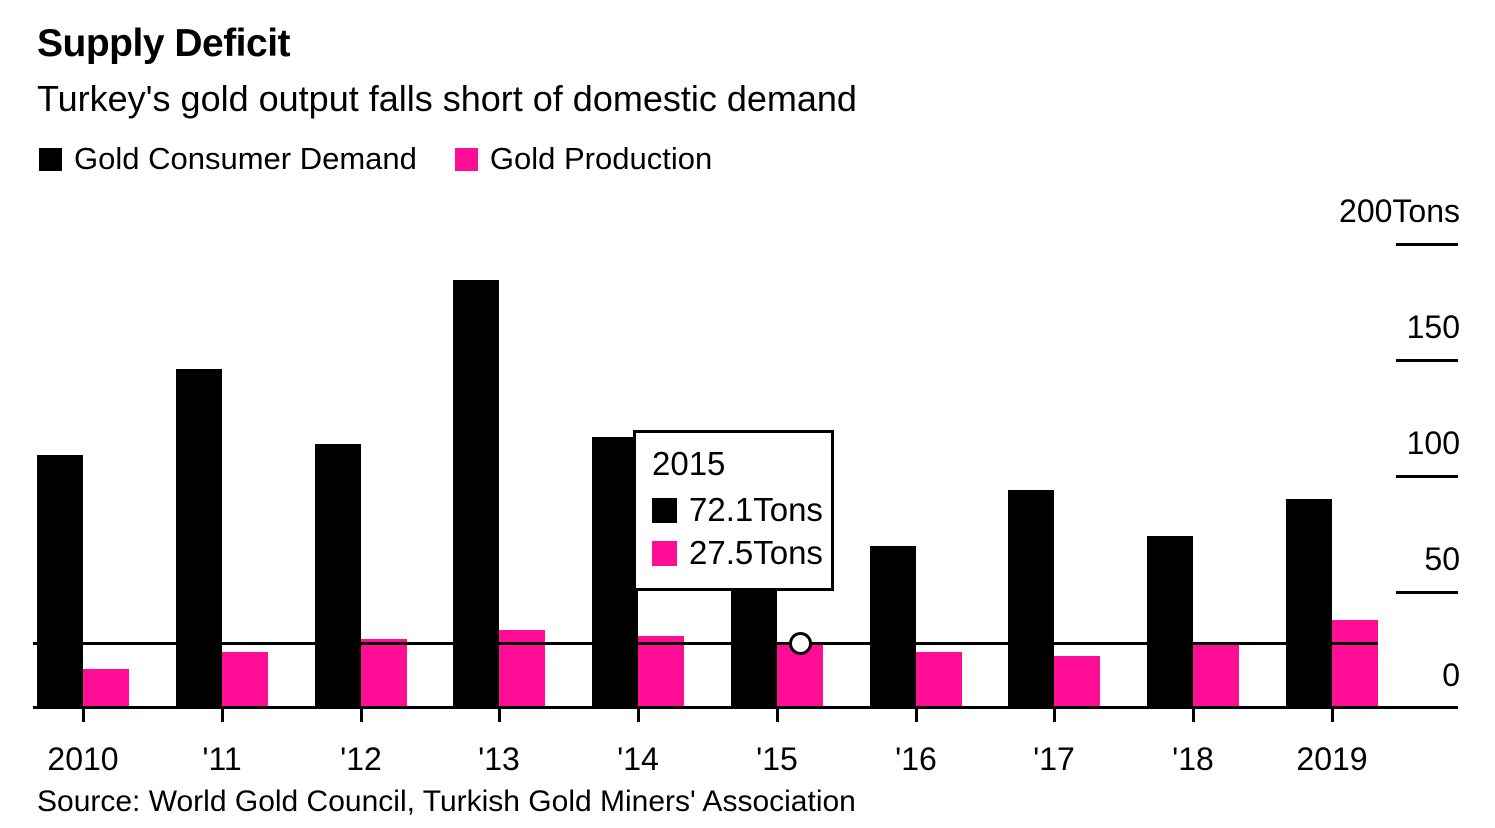 The width and height of the screenshot is (1495, 828). I want to click on bar-gold-production-2019, so click(1355, 663).